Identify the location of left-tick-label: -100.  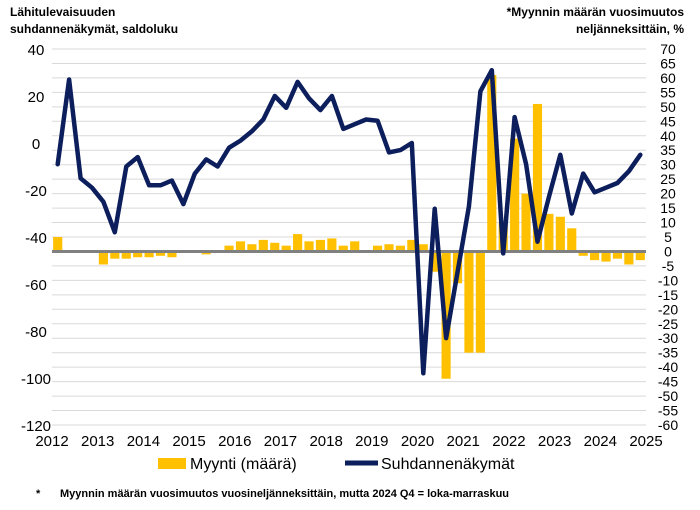
(36, 379).